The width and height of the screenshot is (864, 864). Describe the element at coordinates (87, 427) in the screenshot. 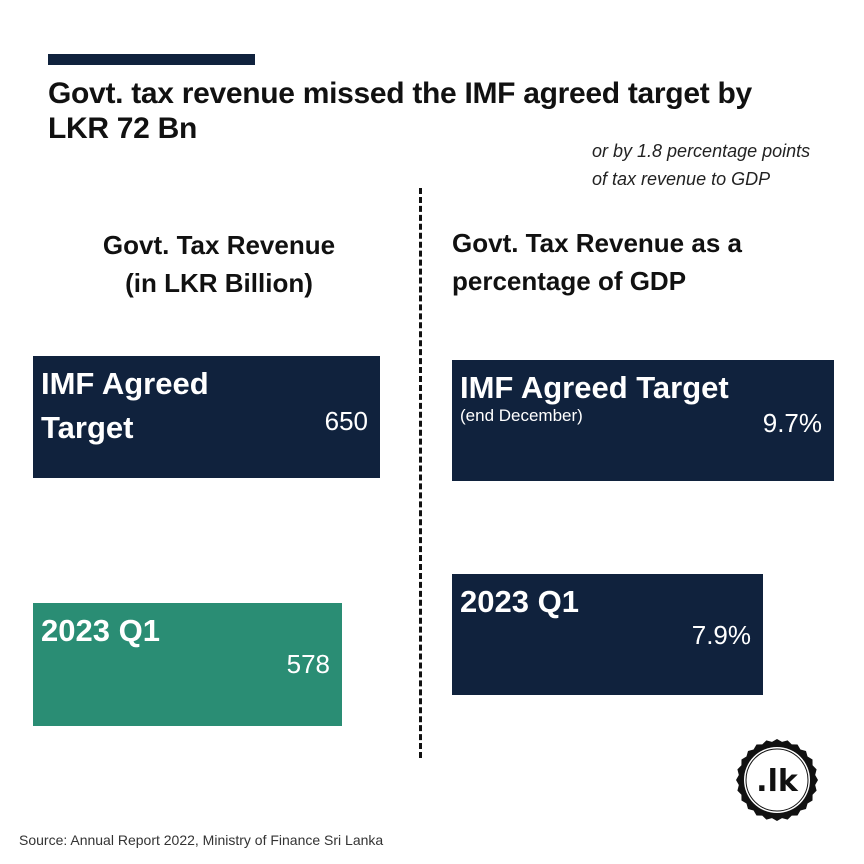

I see `bar-label-line-2: Target` at that location.